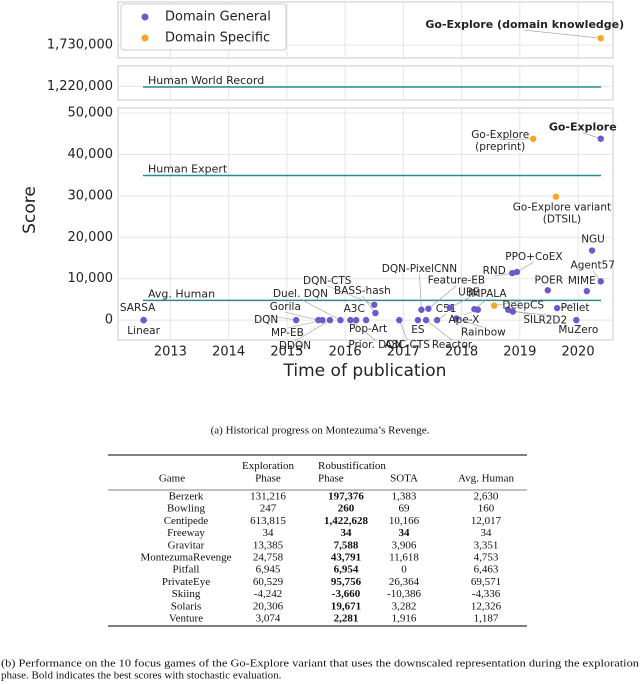  What do you see at coordinates (487, 294) in the screenshot?
I see `point-label: IMPALA` at bounding box center [487, 294].